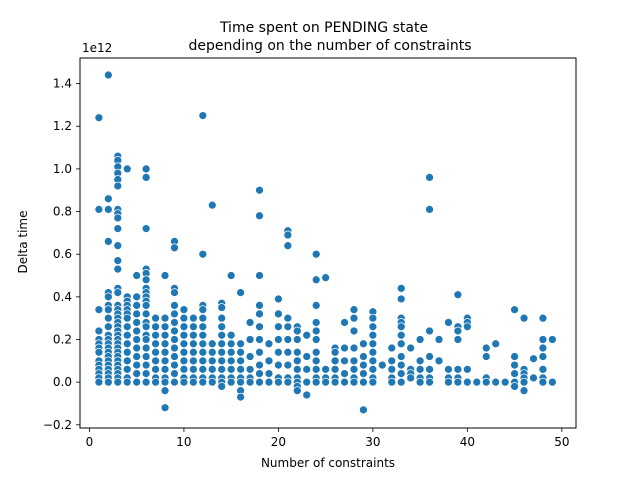 The image size is (640, 484). Describe the element at coordinates (23, 242) in the screenshot. I see `y-axis-label: Delta time` at that location.